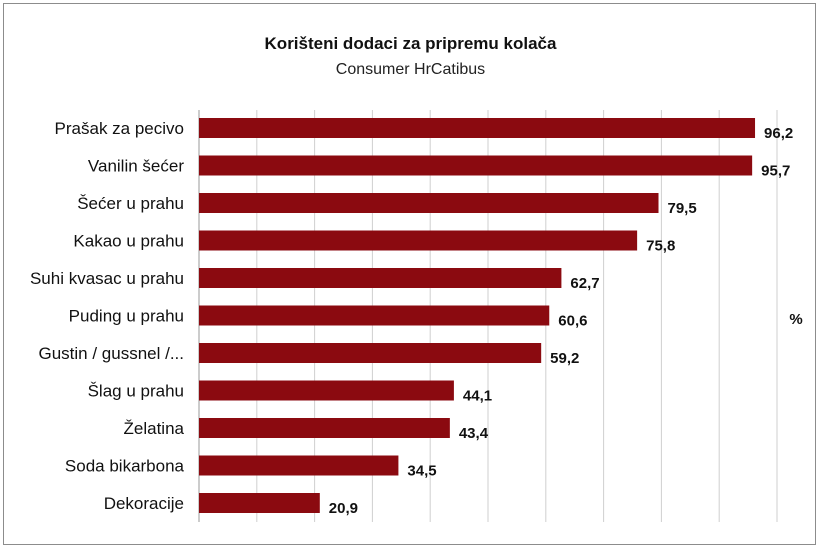  What do you see at coordinates (343, 508) in the screenshot?
I see `data-label: 20,9` at bounding box center [343, 508].